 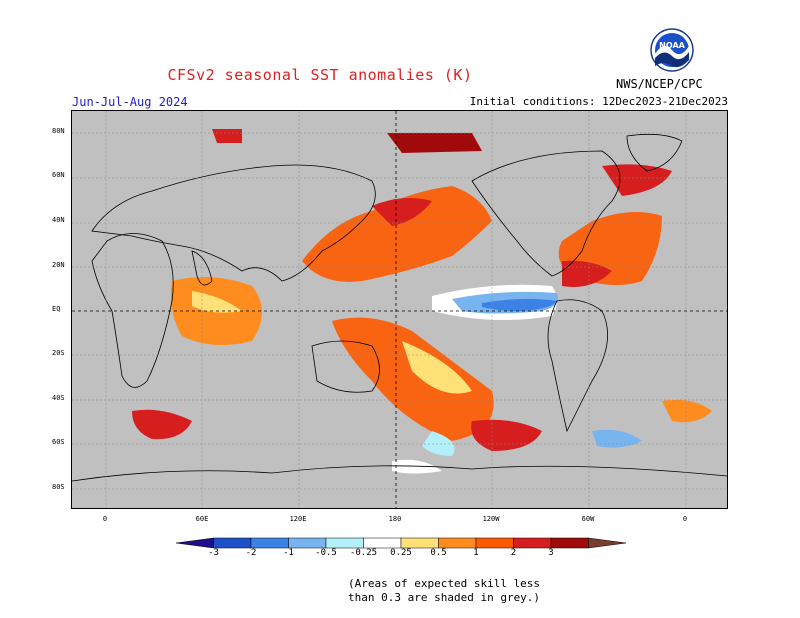 What do you see at coordinates (58, 131) in the screenshot?
I see `latitude-label: 80N` at bounding box center [58, 131].